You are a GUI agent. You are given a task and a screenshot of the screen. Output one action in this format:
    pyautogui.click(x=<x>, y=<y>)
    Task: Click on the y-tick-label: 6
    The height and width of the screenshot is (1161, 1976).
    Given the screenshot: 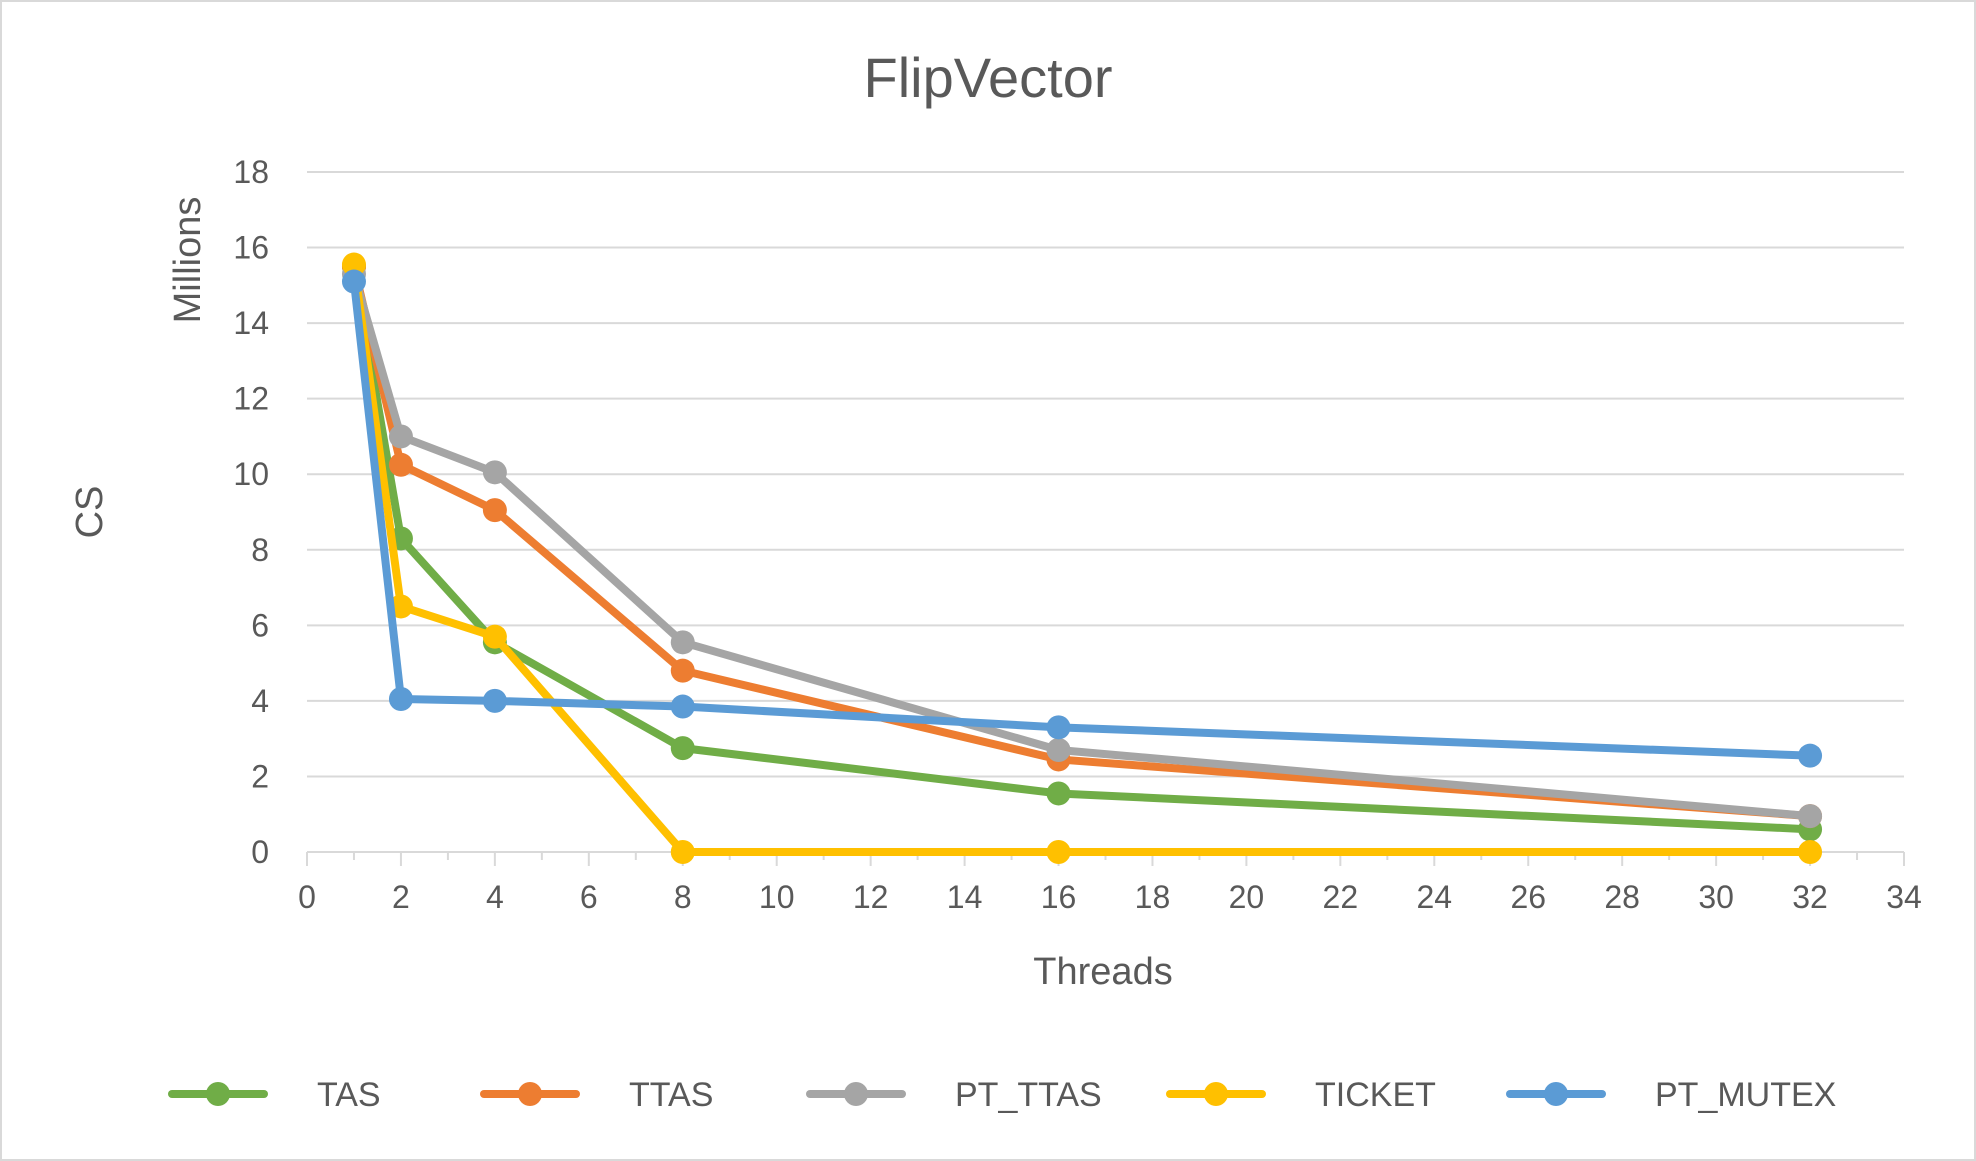 What is the action you would take?
    pyautogui.click(x=260, y=625)
    